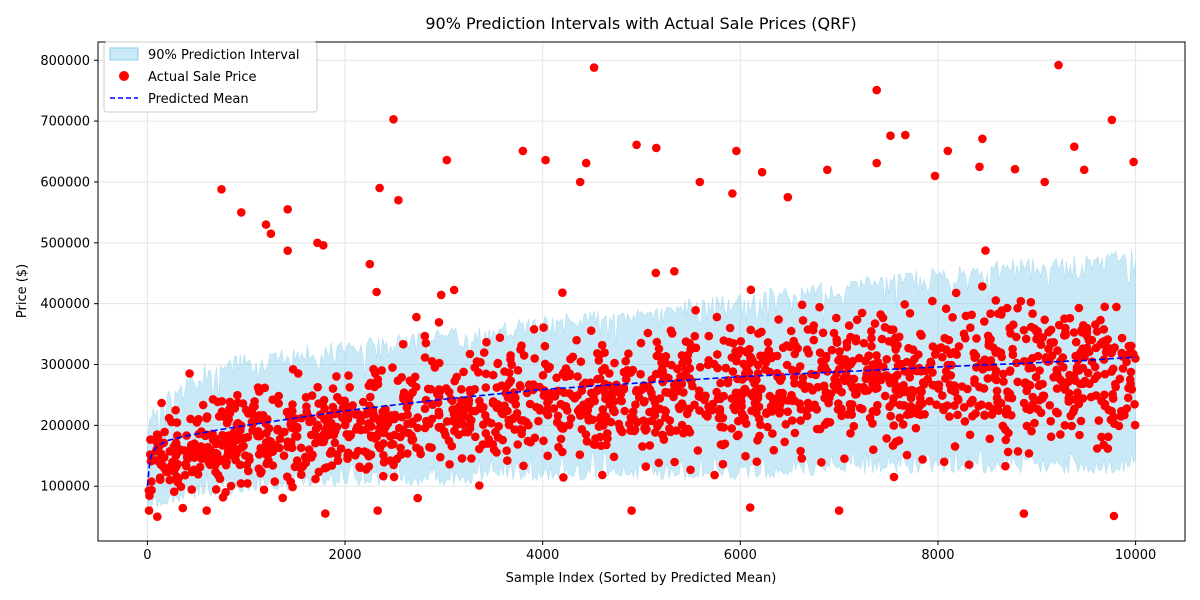 Image resolution: width=1200 pixels, height=600 pixels. Describe the element at coordinates (65, 182) in the screenshot. I see `y-tick-label: 600000` at that location.